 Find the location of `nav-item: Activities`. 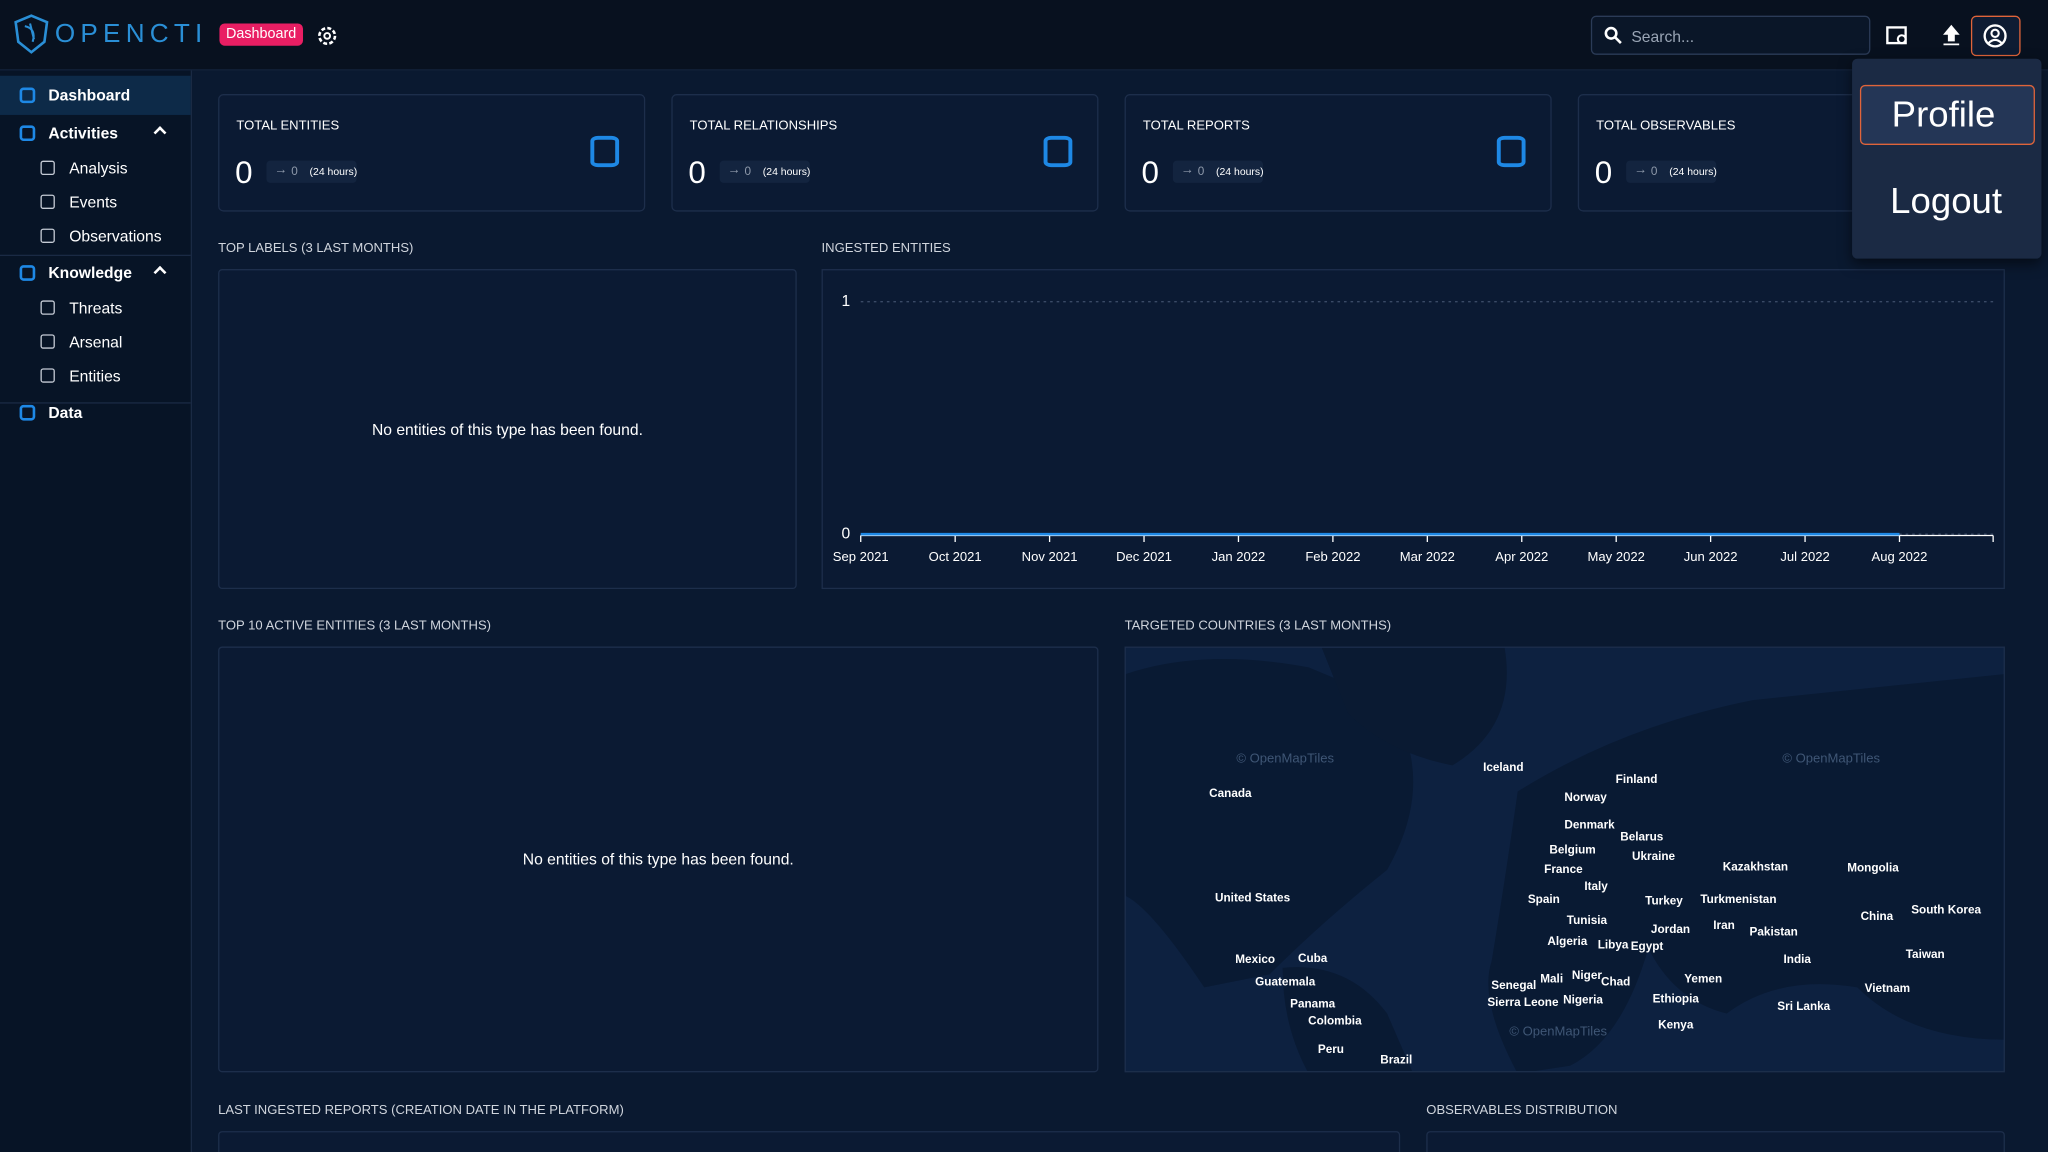

nav-item: Activities is located at coordinates (83, 133).